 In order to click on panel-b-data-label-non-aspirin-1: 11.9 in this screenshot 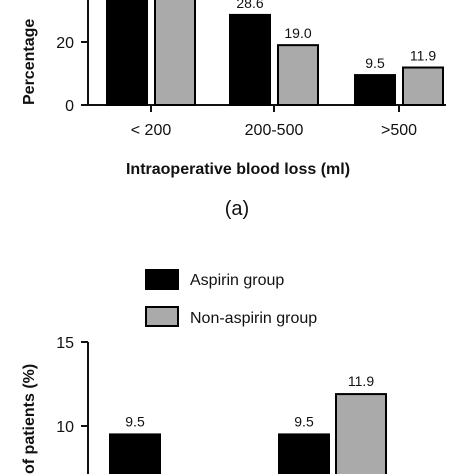, I will do `click(361, 381)`.